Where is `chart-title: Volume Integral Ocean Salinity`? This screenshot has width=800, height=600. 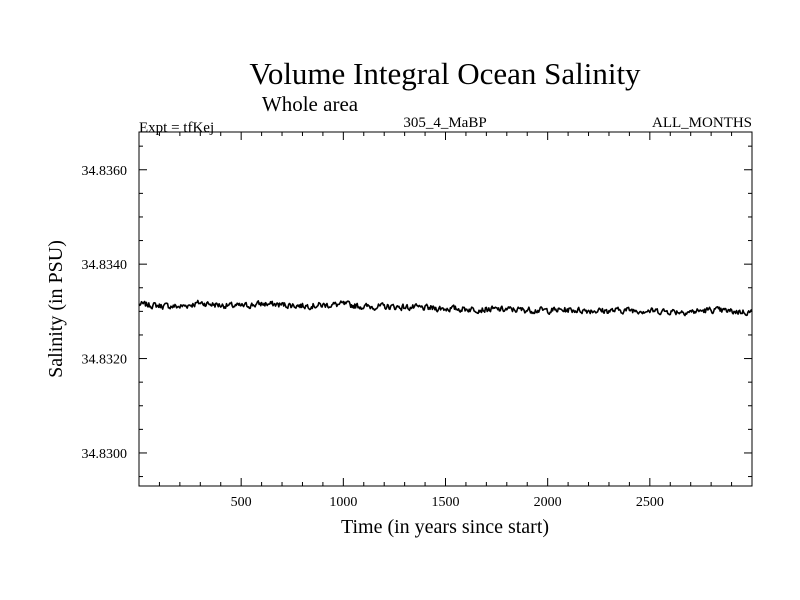 chart-title: Volume Integral Ocean Salinity is located at coordinates (445, 73).